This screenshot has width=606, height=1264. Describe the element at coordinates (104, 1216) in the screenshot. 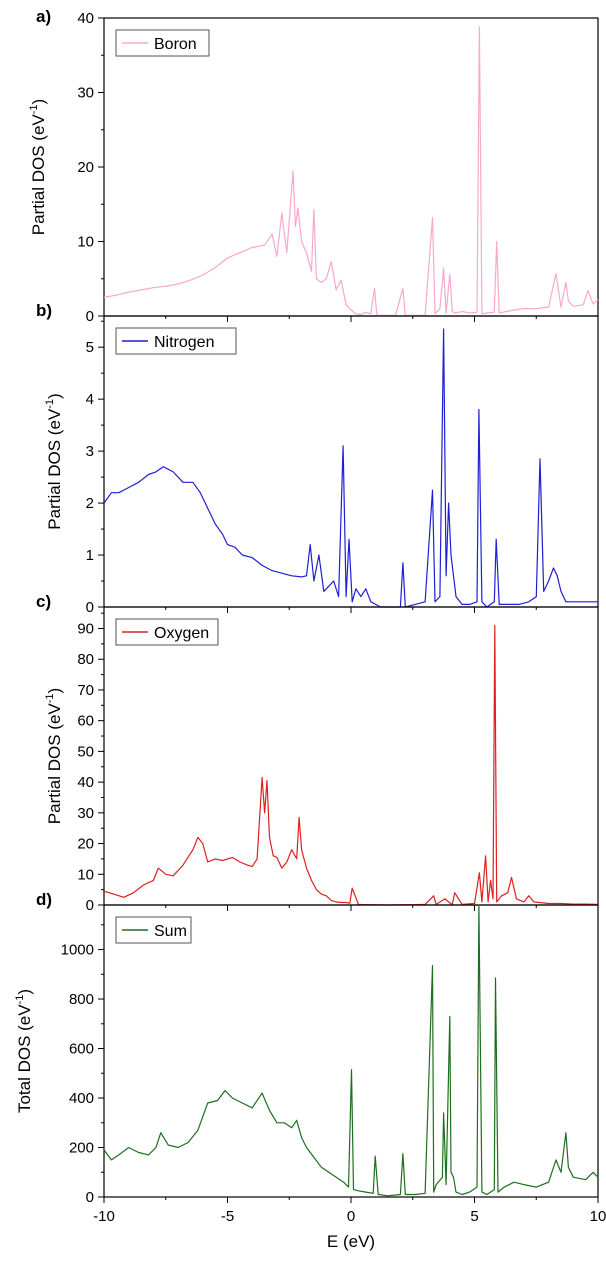

I see `panel-d-xtick-label: -10` at that location.